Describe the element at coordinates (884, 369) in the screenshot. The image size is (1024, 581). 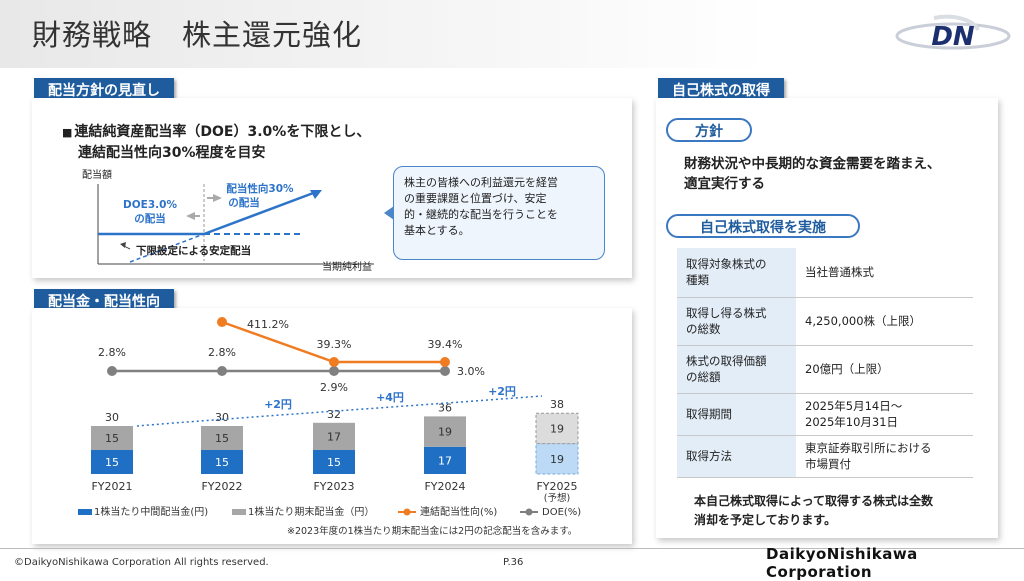
I see `table-value: 20億円（上限）` at that location.